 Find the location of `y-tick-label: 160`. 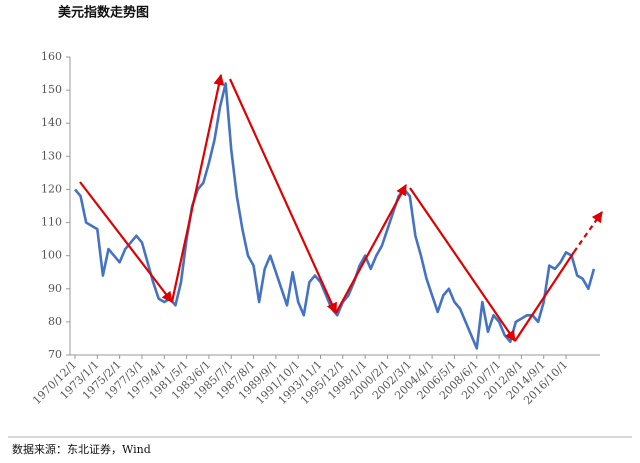

y-tick-label: 160 is located at coordinates (51, 56).